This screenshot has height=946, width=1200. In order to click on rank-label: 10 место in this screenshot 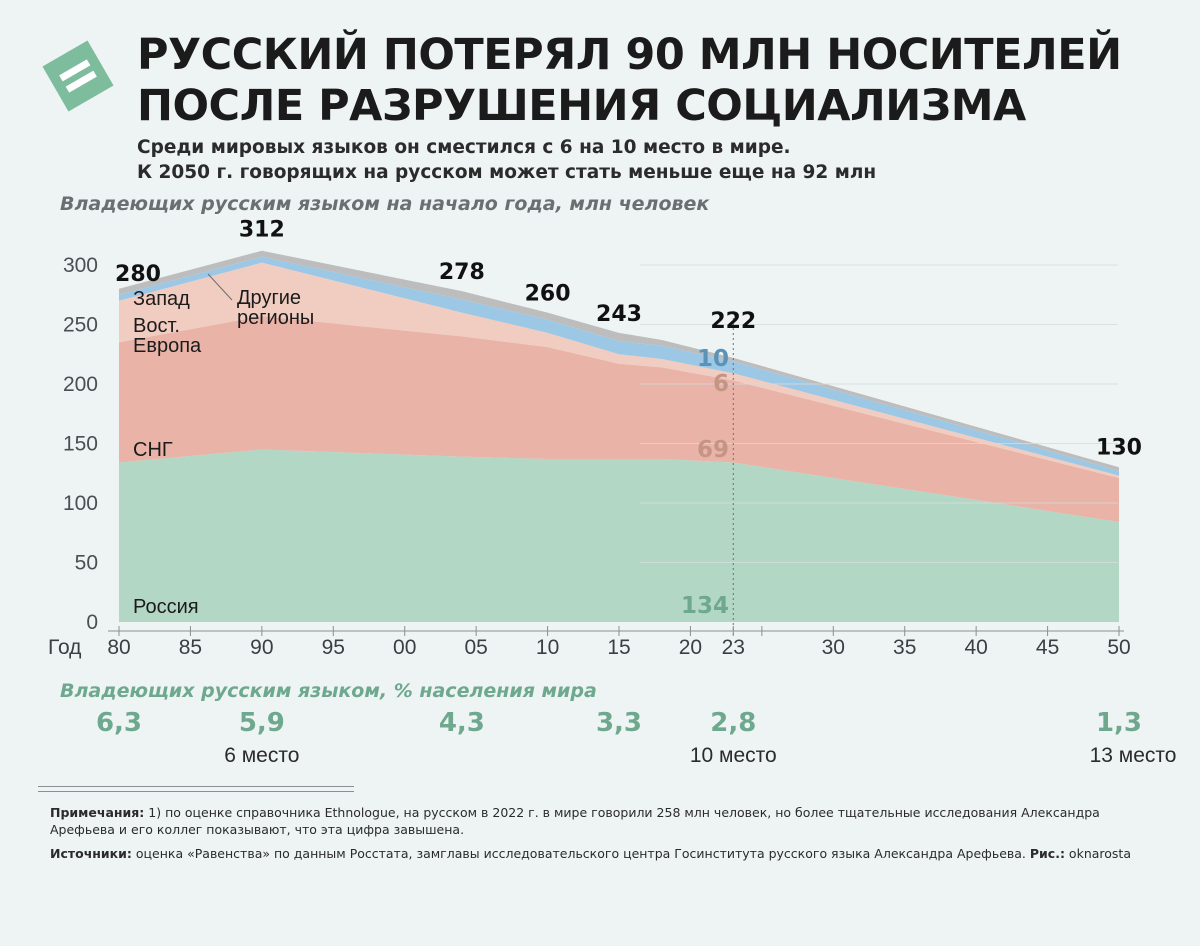, I will do `click(733, 755)`.